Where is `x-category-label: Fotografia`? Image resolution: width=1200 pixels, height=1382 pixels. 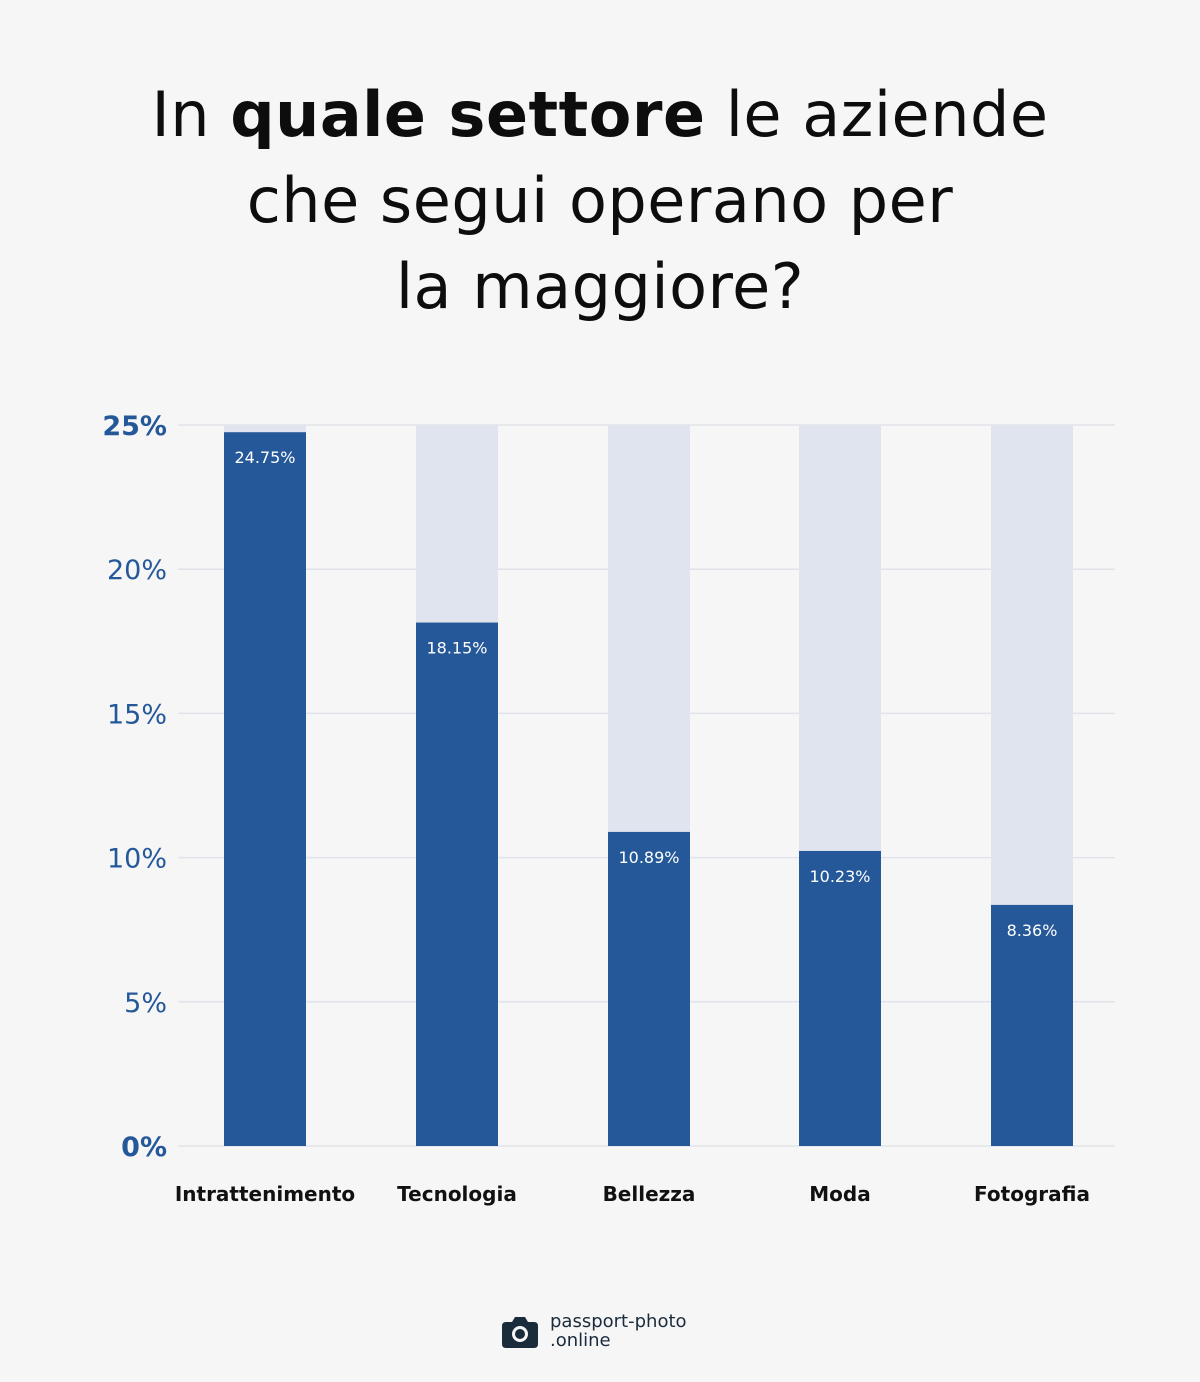 x-category-label: Fotografia is located at coordinates (1032, 1194).